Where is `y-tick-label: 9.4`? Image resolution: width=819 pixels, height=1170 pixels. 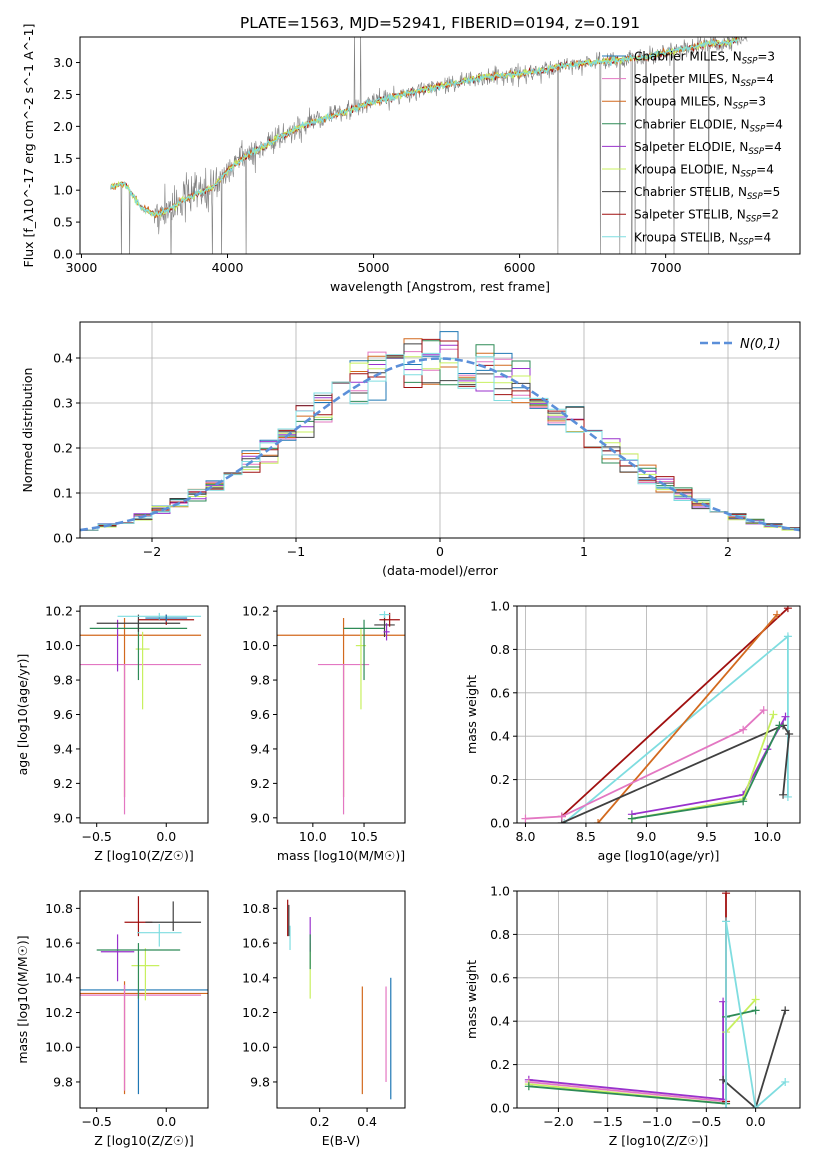 y-tick-label: 9.4 is located at coordinates (260, 748).